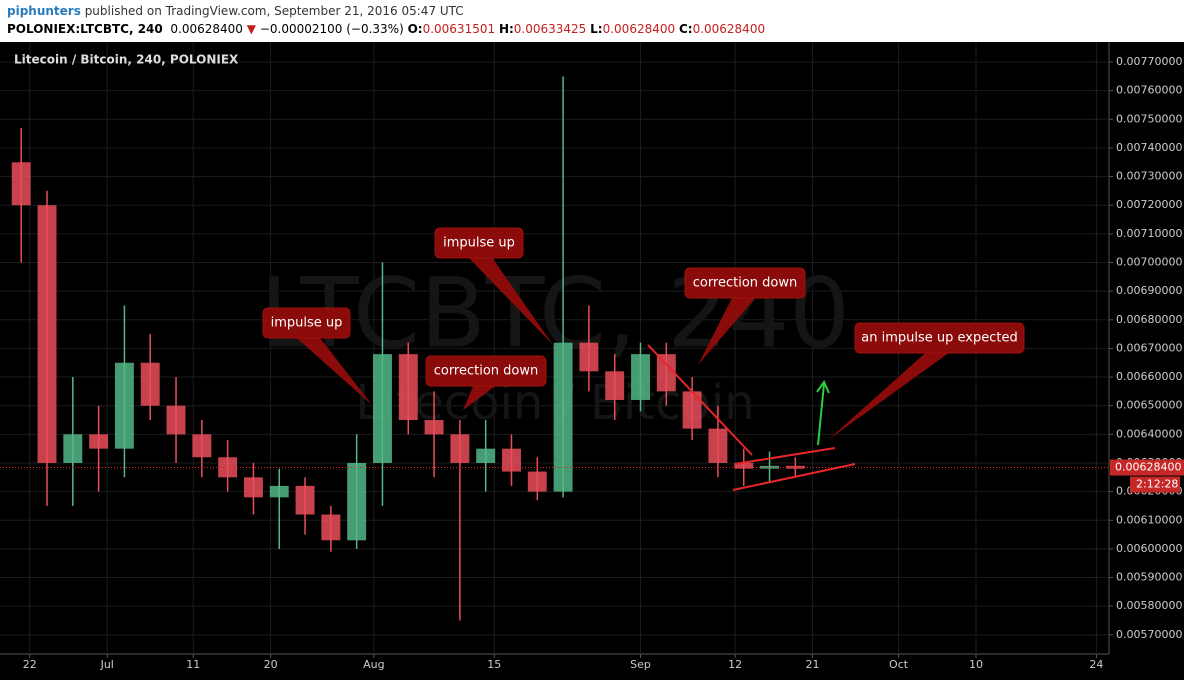 Image resolution: width=1184 pixels, height=680 pixels. What do you see at coordinates (1149, 233) in the screenshot?
I see `y-tick-label: 0.00710000` at bounding box center [1149, 233].